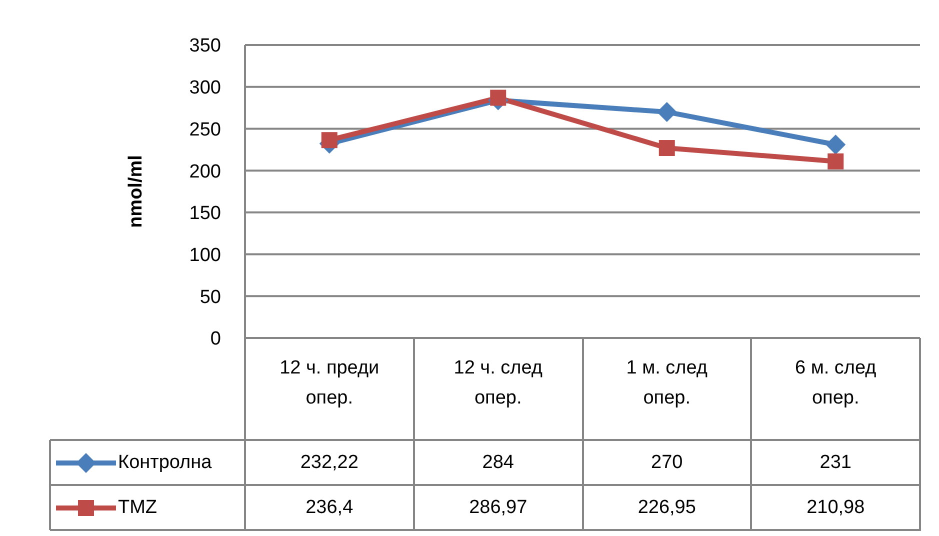 This screenshot has height=536, width=939. What do you see at coordinates (138, 507) in the screenshot?
I see `legend-label: TMZ` at bounding box center [138, 507].